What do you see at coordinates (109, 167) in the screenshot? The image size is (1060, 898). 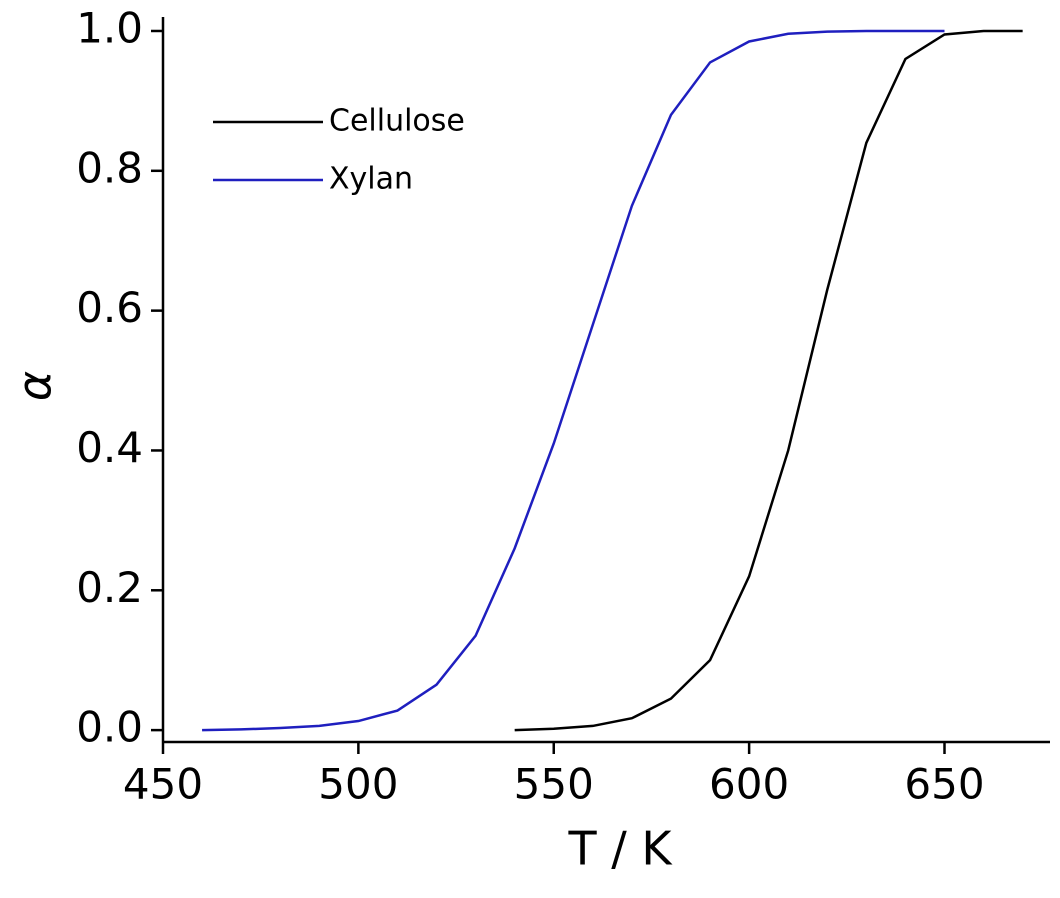 I see `y-tick-label: 0.8` at bounding box center [109, 167].